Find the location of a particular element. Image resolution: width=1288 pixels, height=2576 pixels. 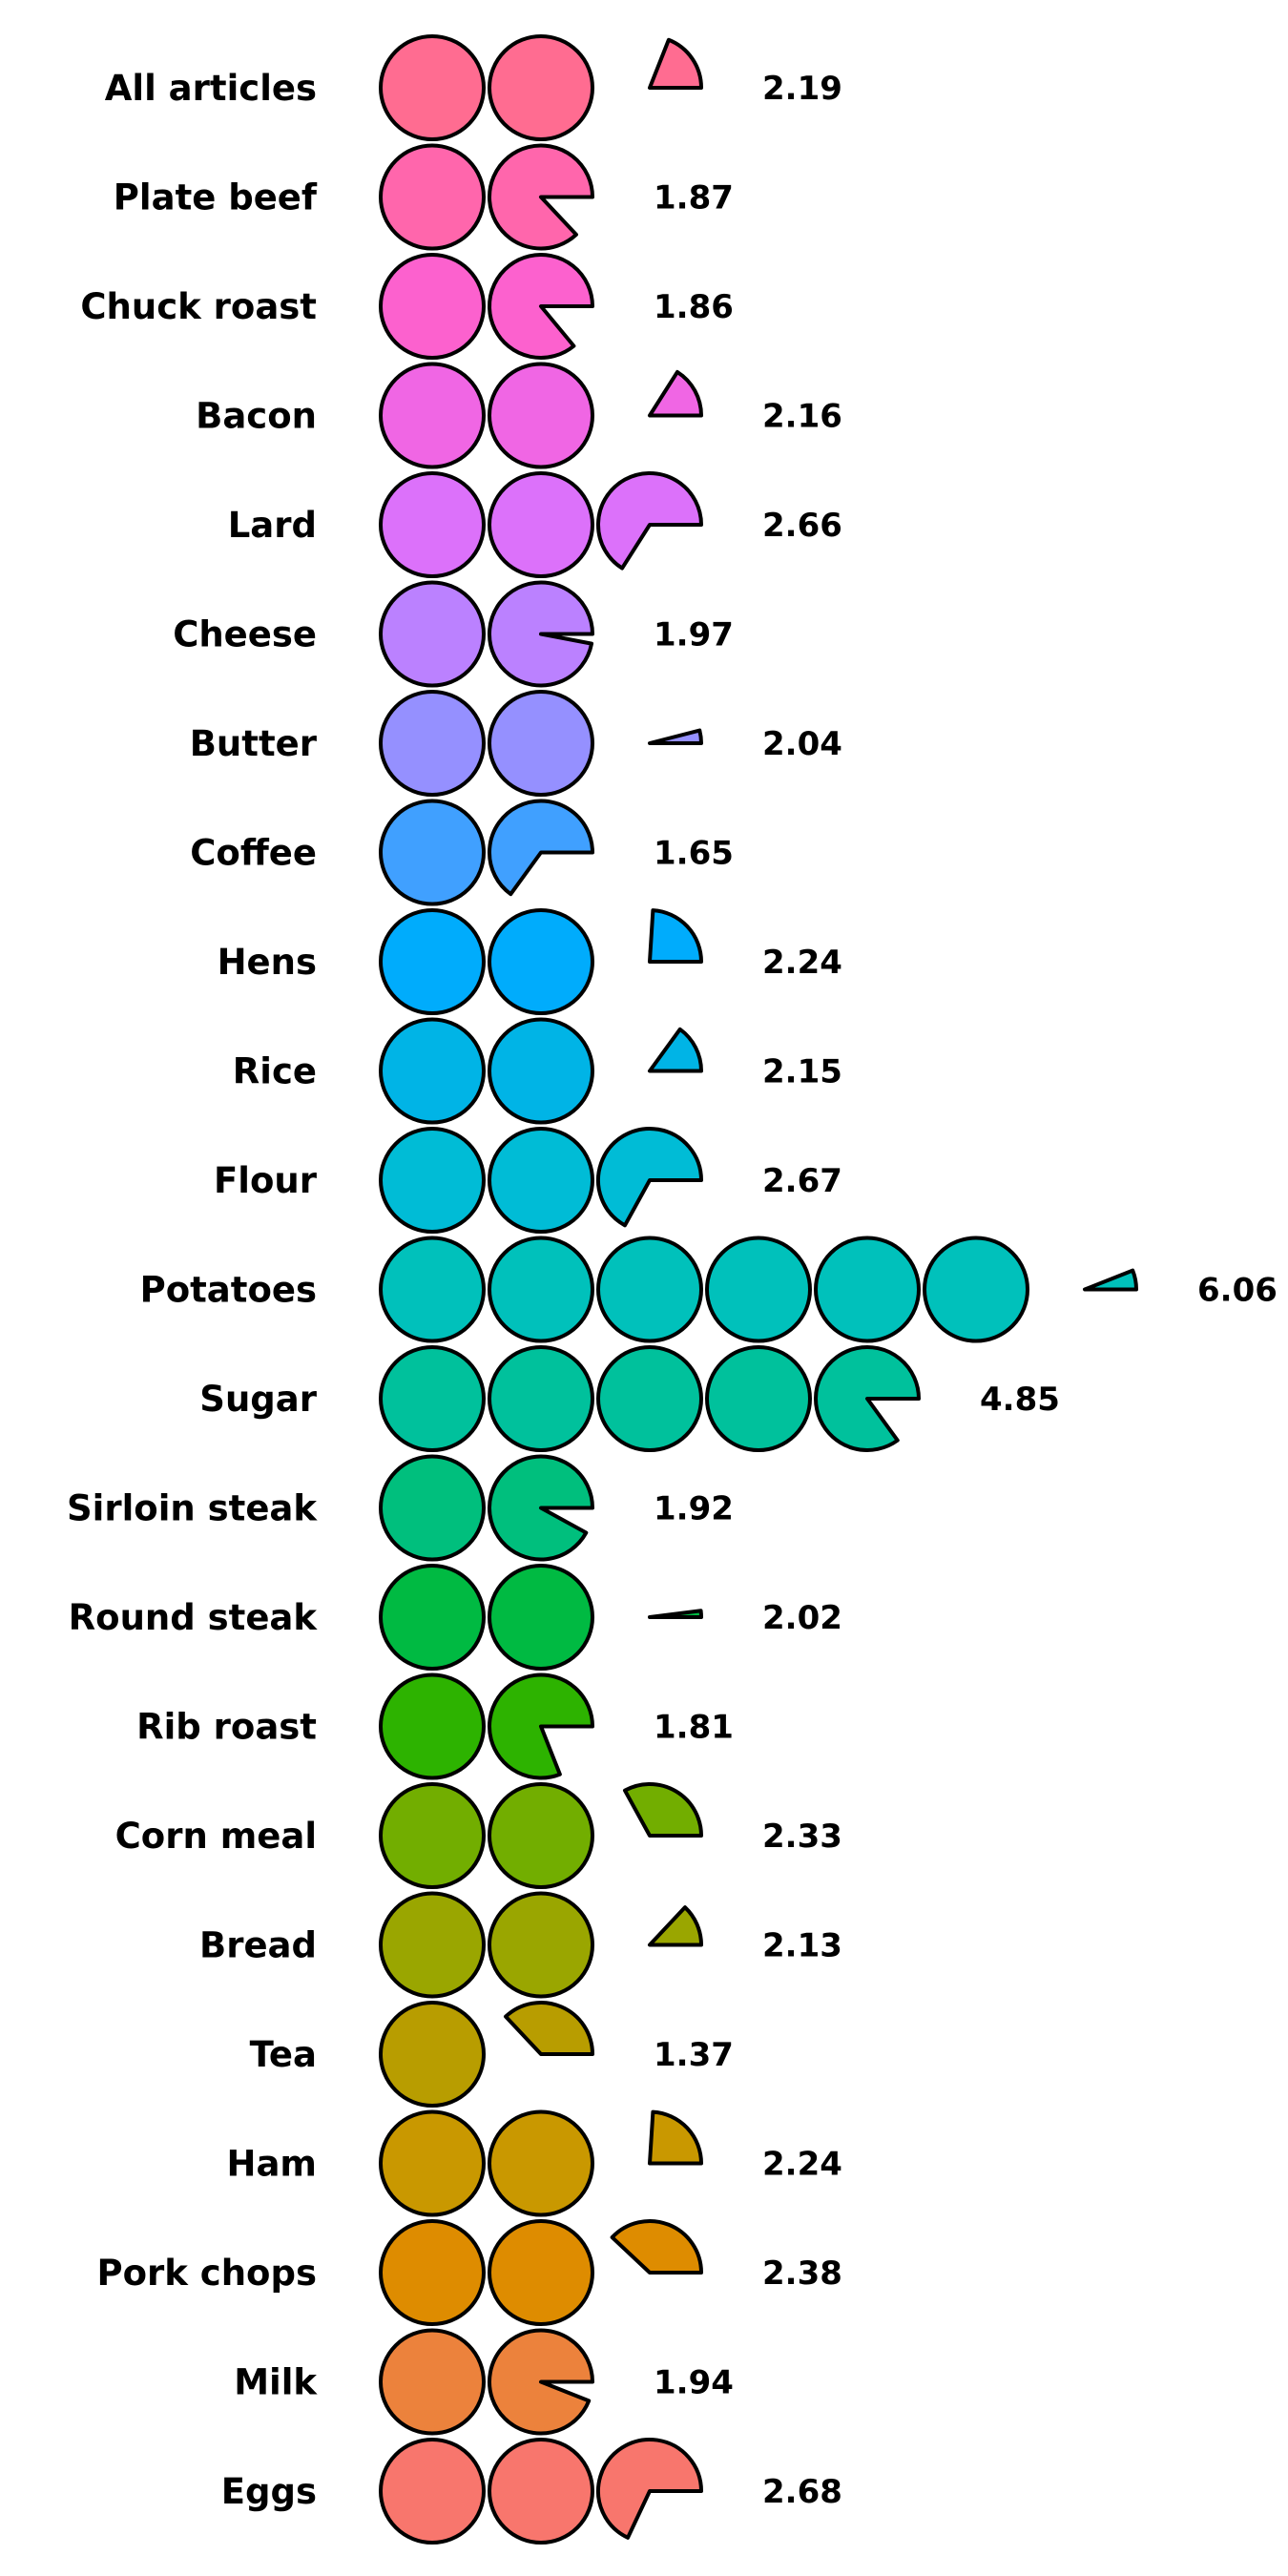

category-label: Bacon is located at coordinates (256, 416).